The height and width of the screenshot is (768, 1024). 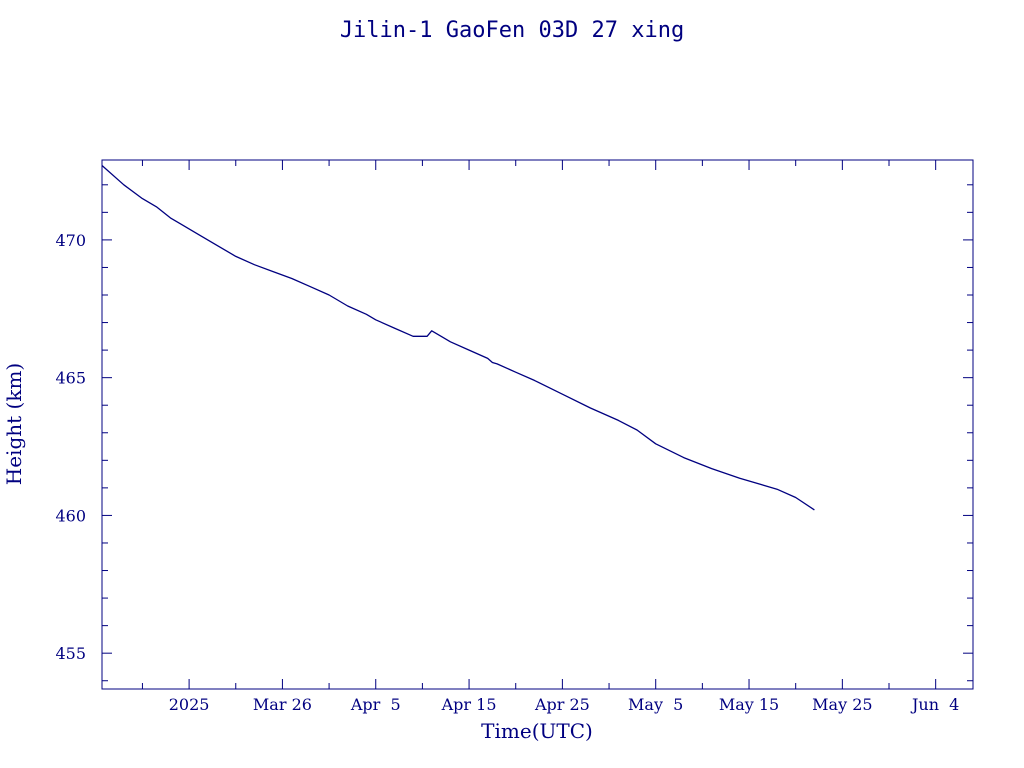 What do you see at coordinates (14, 424) in the screenshot?
I see `y-axis-label: Height (km)` at bounding box center [14, 424].